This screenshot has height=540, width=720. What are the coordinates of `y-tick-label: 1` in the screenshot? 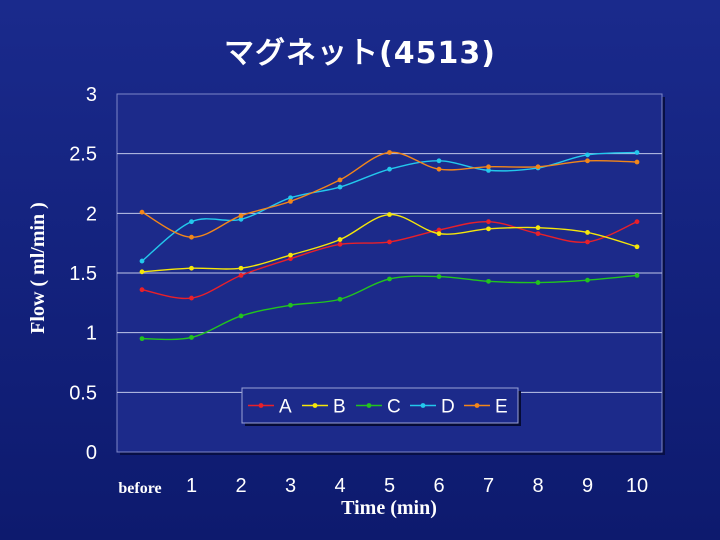 It's located at (91, 334).